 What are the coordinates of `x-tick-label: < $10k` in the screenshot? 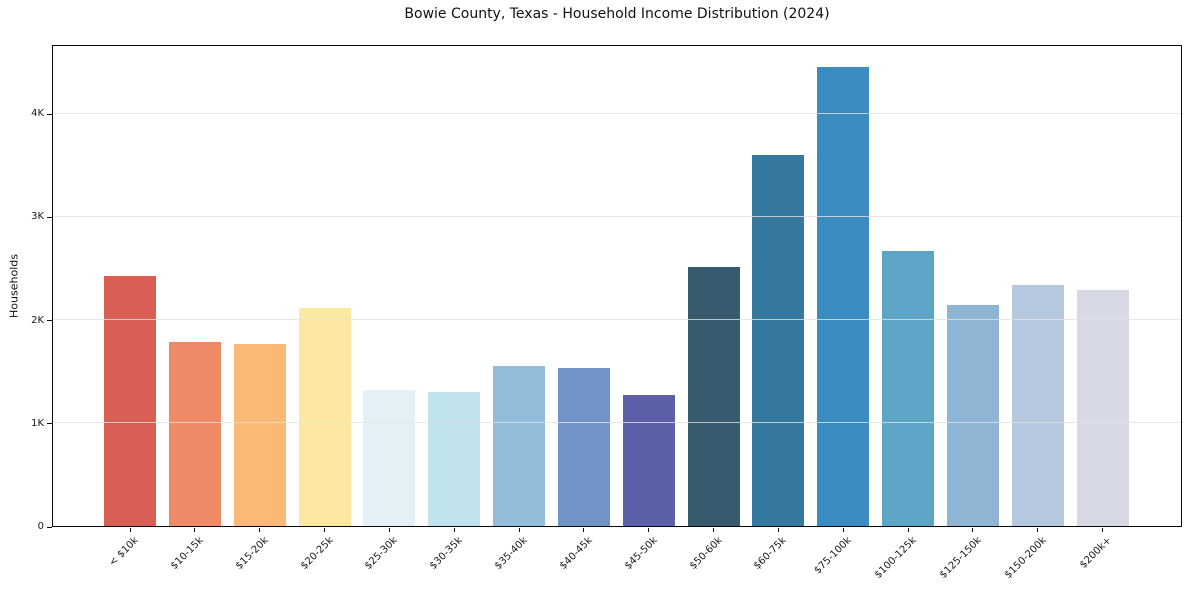 It's located at (124, 552).